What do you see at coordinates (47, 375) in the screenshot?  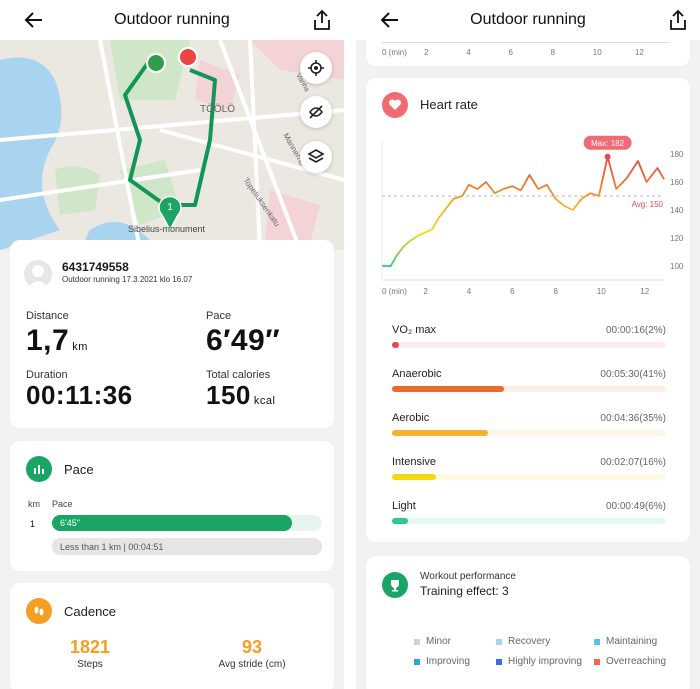 I see `duration-label: Duration` at bounding box center [47, 375].